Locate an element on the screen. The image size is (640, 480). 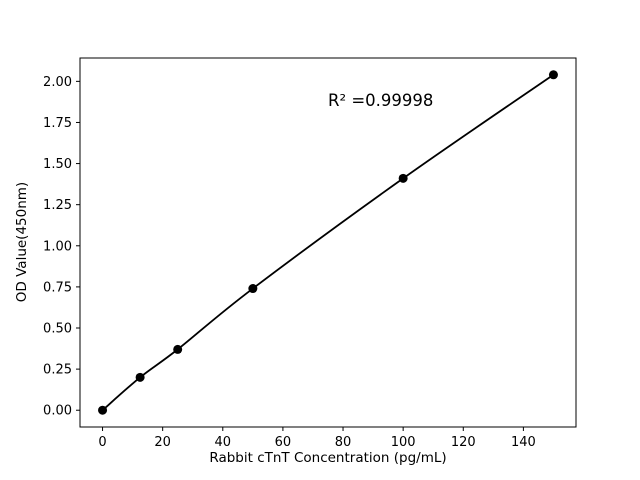
y-tick-label: 1.25 is located at coordinates (57, 205).